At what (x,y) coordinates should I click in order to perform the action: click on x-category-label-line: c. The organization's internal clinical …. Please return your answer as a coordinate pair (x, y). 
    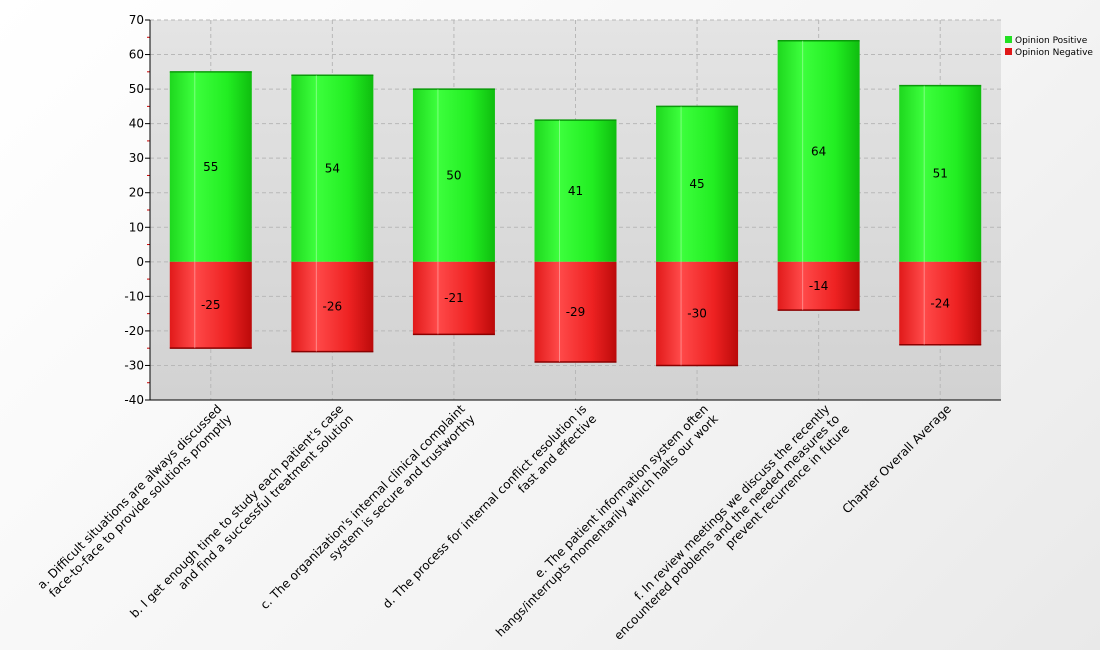
    Looking at the image, I should click on (363, 507).